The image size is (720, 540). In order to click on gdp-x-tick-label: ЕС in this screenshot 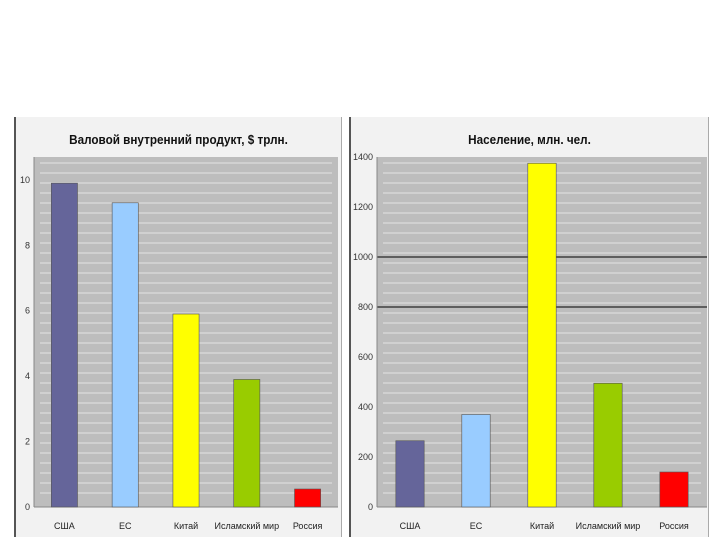, I will do `click(125, 526)`.